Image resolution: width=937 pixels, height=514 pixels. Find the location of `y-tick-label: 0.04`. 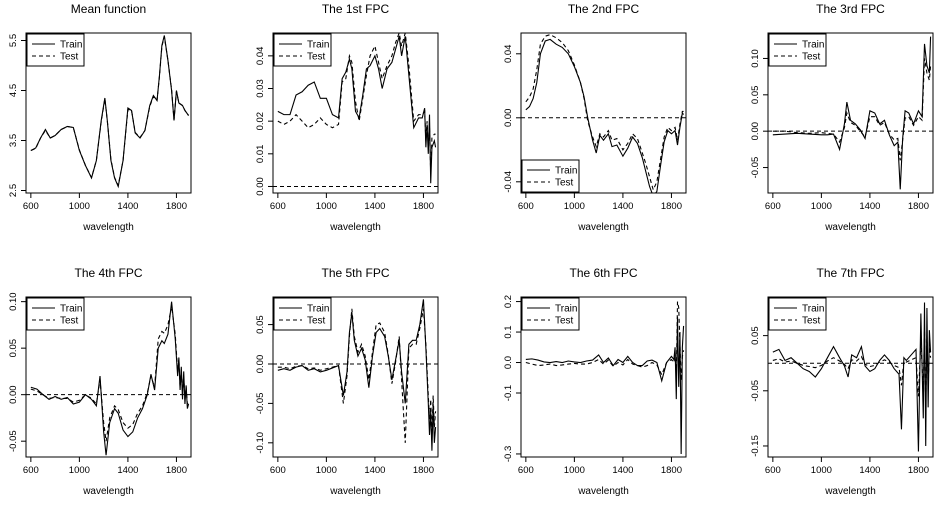

y-tick-label: 0.04 is located at coordinates (260, 56).